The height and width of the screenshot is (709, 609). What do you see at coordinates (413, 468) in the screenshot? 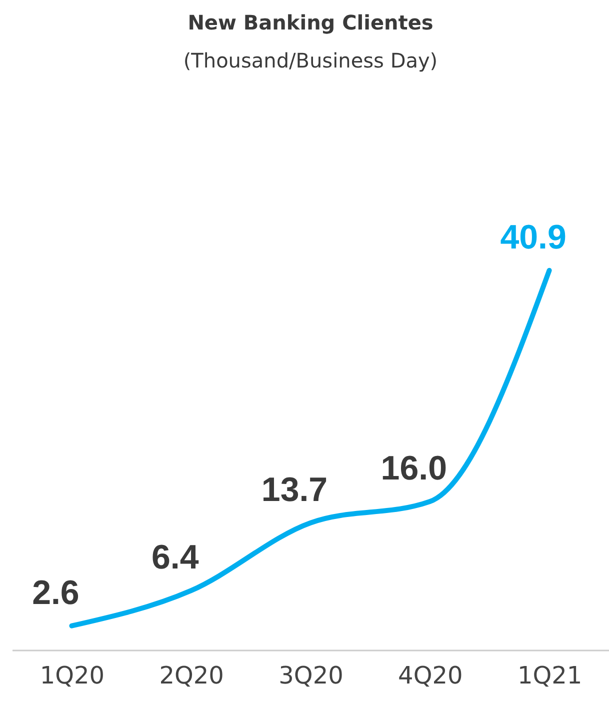
I see `data-label: 16.0` at bounding box center [413, 468].